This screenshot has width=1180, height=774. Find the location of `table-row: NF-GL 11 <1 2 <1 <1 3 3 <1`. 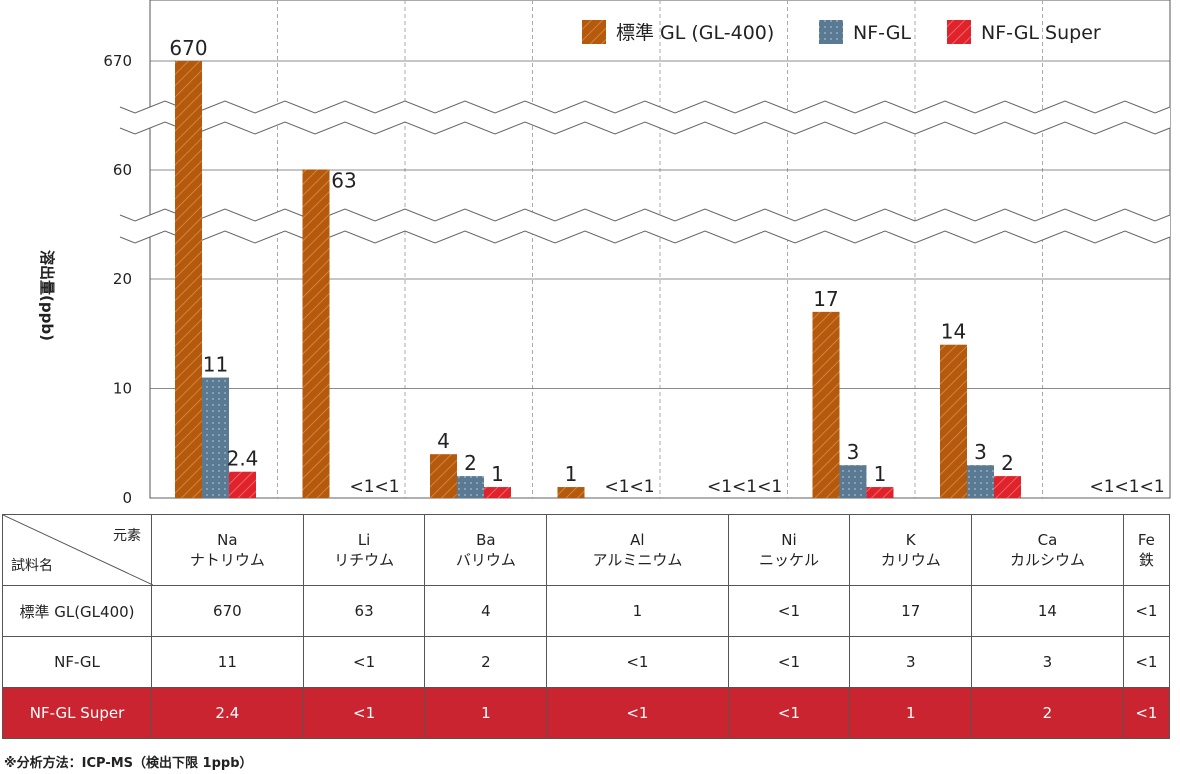

table-row: NF-GL 11 <1 2 <1 <1 3 3 <1 is located at coordinates (586, 662).